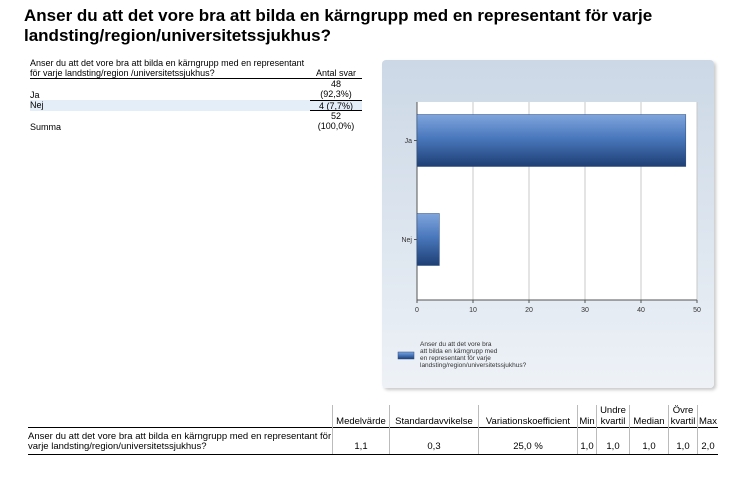  What do you see at coordinates (683, 416) in the screenshot?
I see `stats-header: Övre kvartil` at bounding box center [683, 416].